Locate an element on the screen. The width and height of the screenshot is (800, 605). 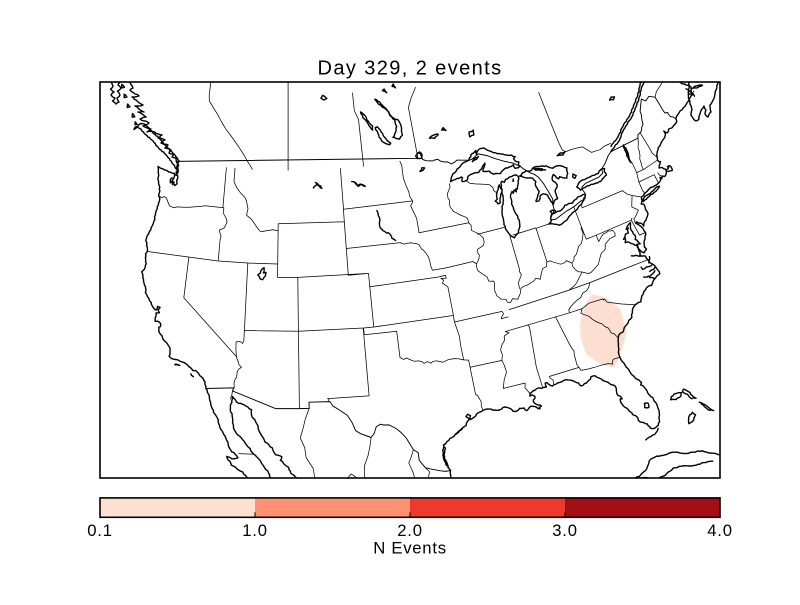
svg-text: 2.0 is located at coordinates (409, 530).